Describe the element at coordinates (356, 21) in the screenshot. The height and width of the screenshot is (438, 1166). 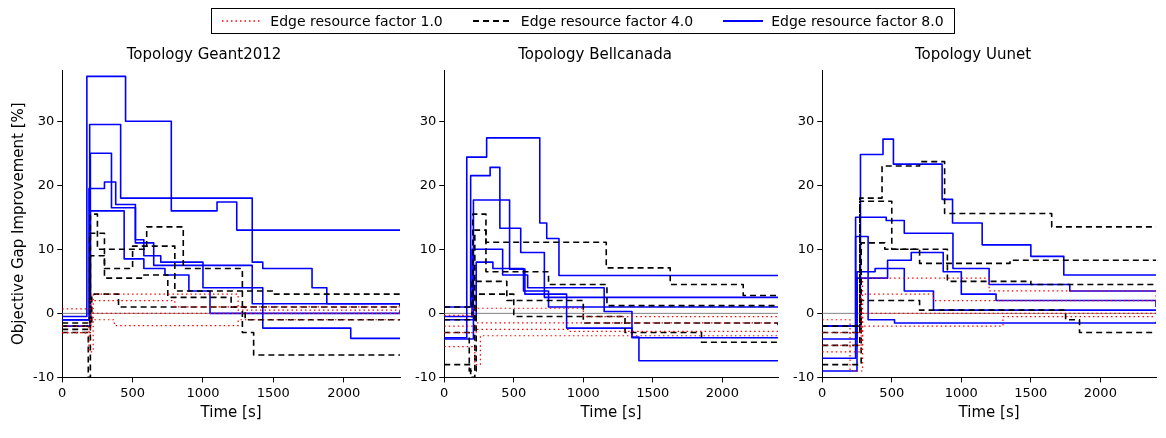
I see `legend-label: Edge resource factor 1.0` at that location.